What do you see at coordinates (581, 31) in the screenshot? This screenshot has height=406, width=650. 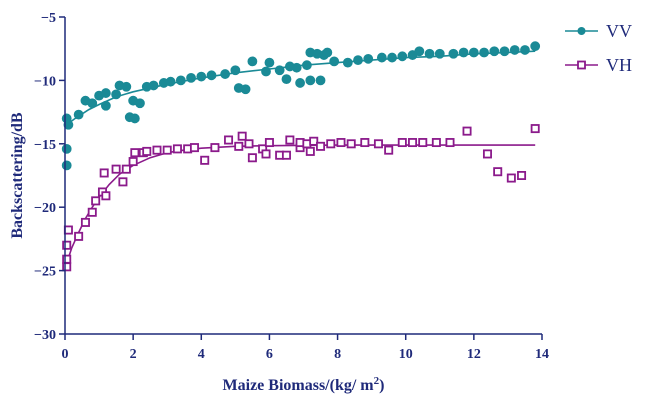 I see `legend-marker-vv` at bounding box center [581, 31].